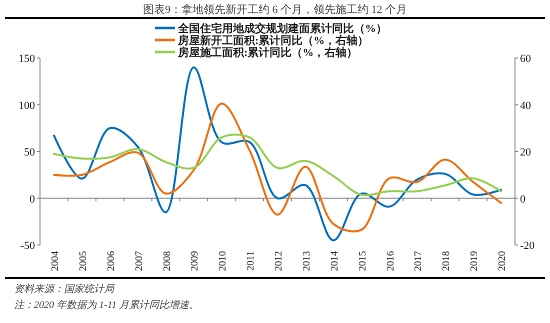  I want to click on y2-tick-label: 20, so click(526, 152).